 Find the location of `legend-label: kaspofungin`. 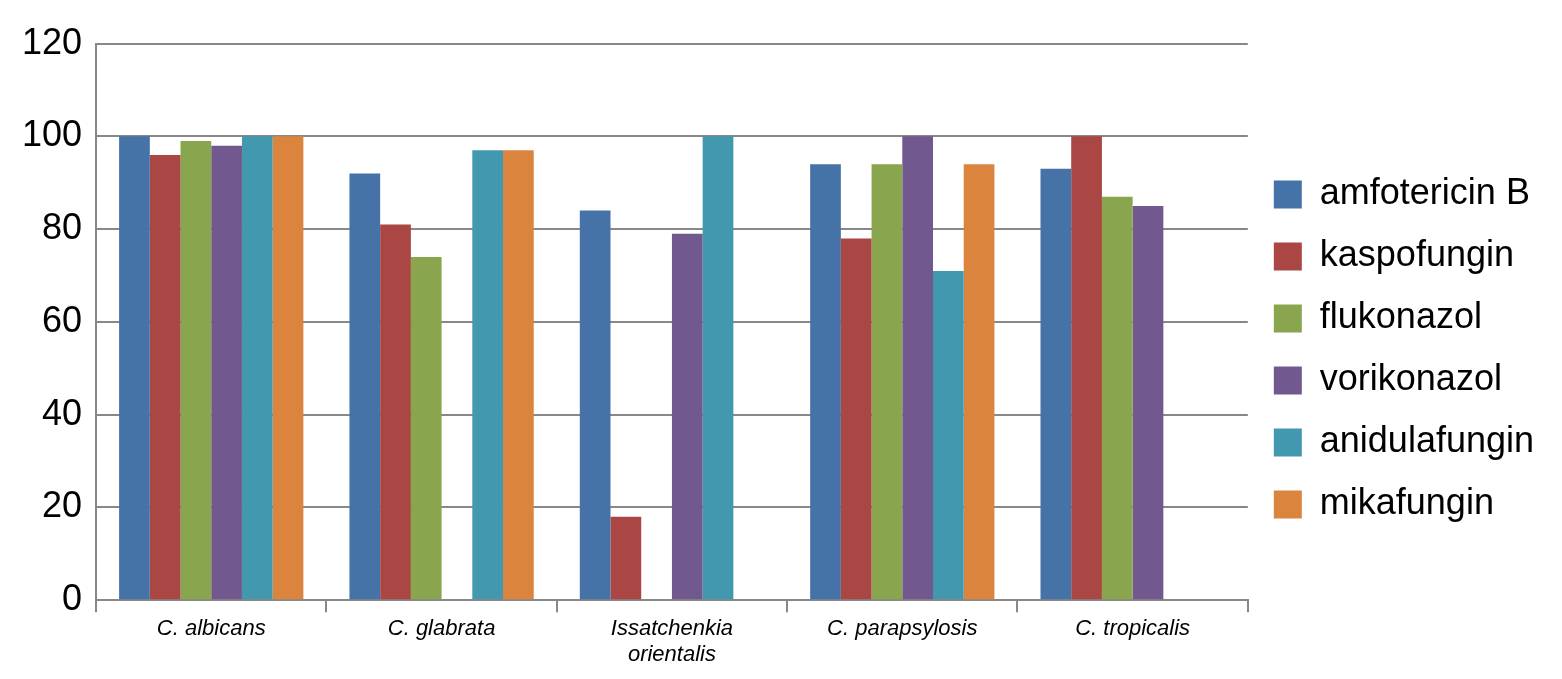

legend-label: kaspofungin is located at coordinates (1416, 254).